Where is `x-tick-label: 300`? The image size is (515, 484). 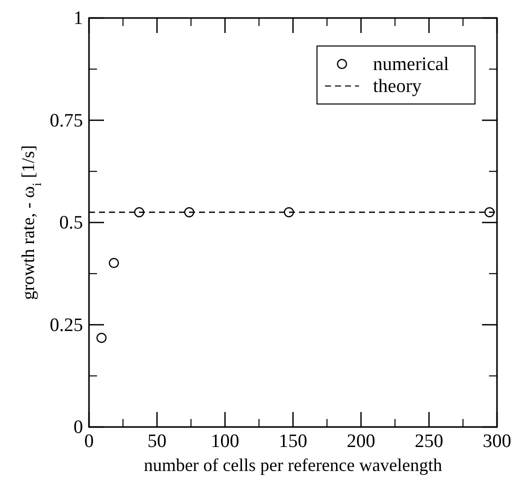 x-tick-label: 300 is located at coordinates (497, 441).